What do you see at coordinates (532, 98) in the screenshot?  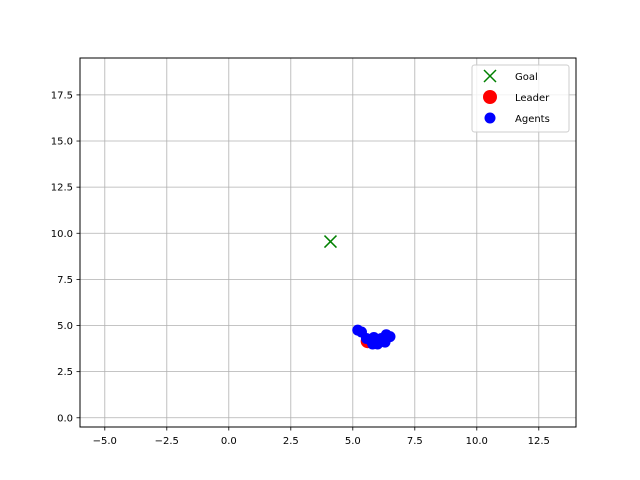 I see `legend-label: Leader` at bounding box center [532, 98].